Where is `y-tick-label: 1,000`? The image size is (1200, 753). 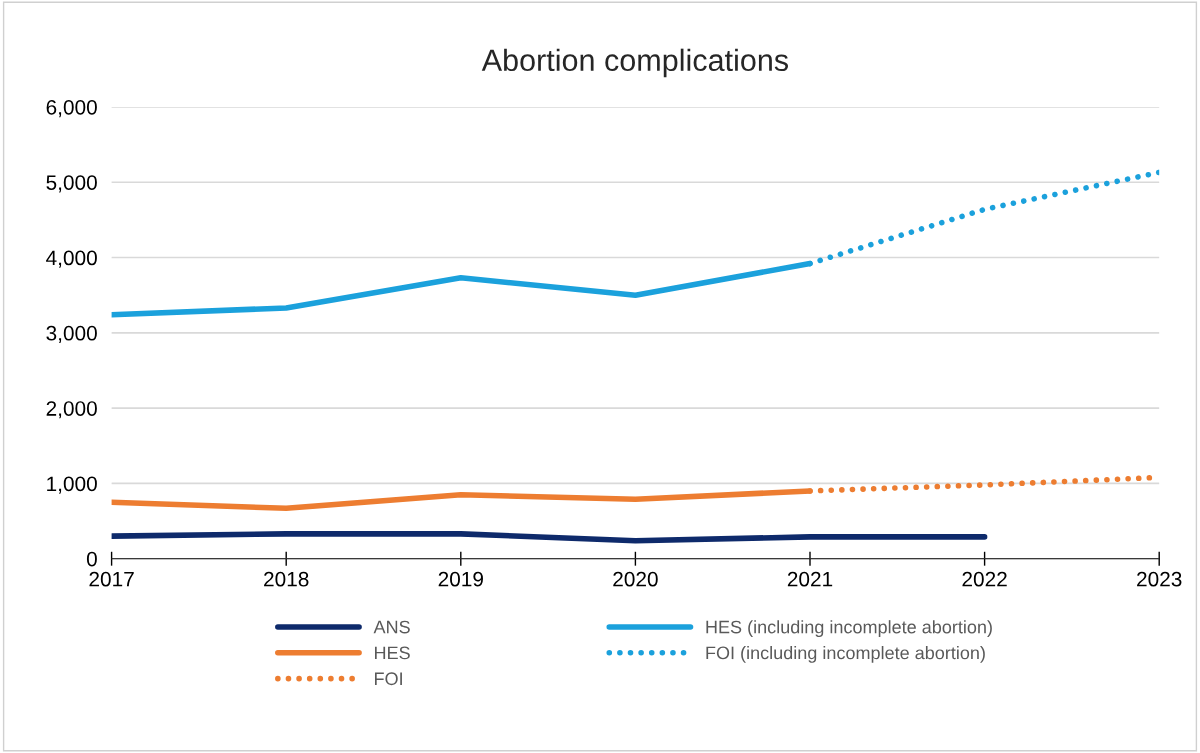
y-tick-label: 1,000 is located at coordinates (72, 485).